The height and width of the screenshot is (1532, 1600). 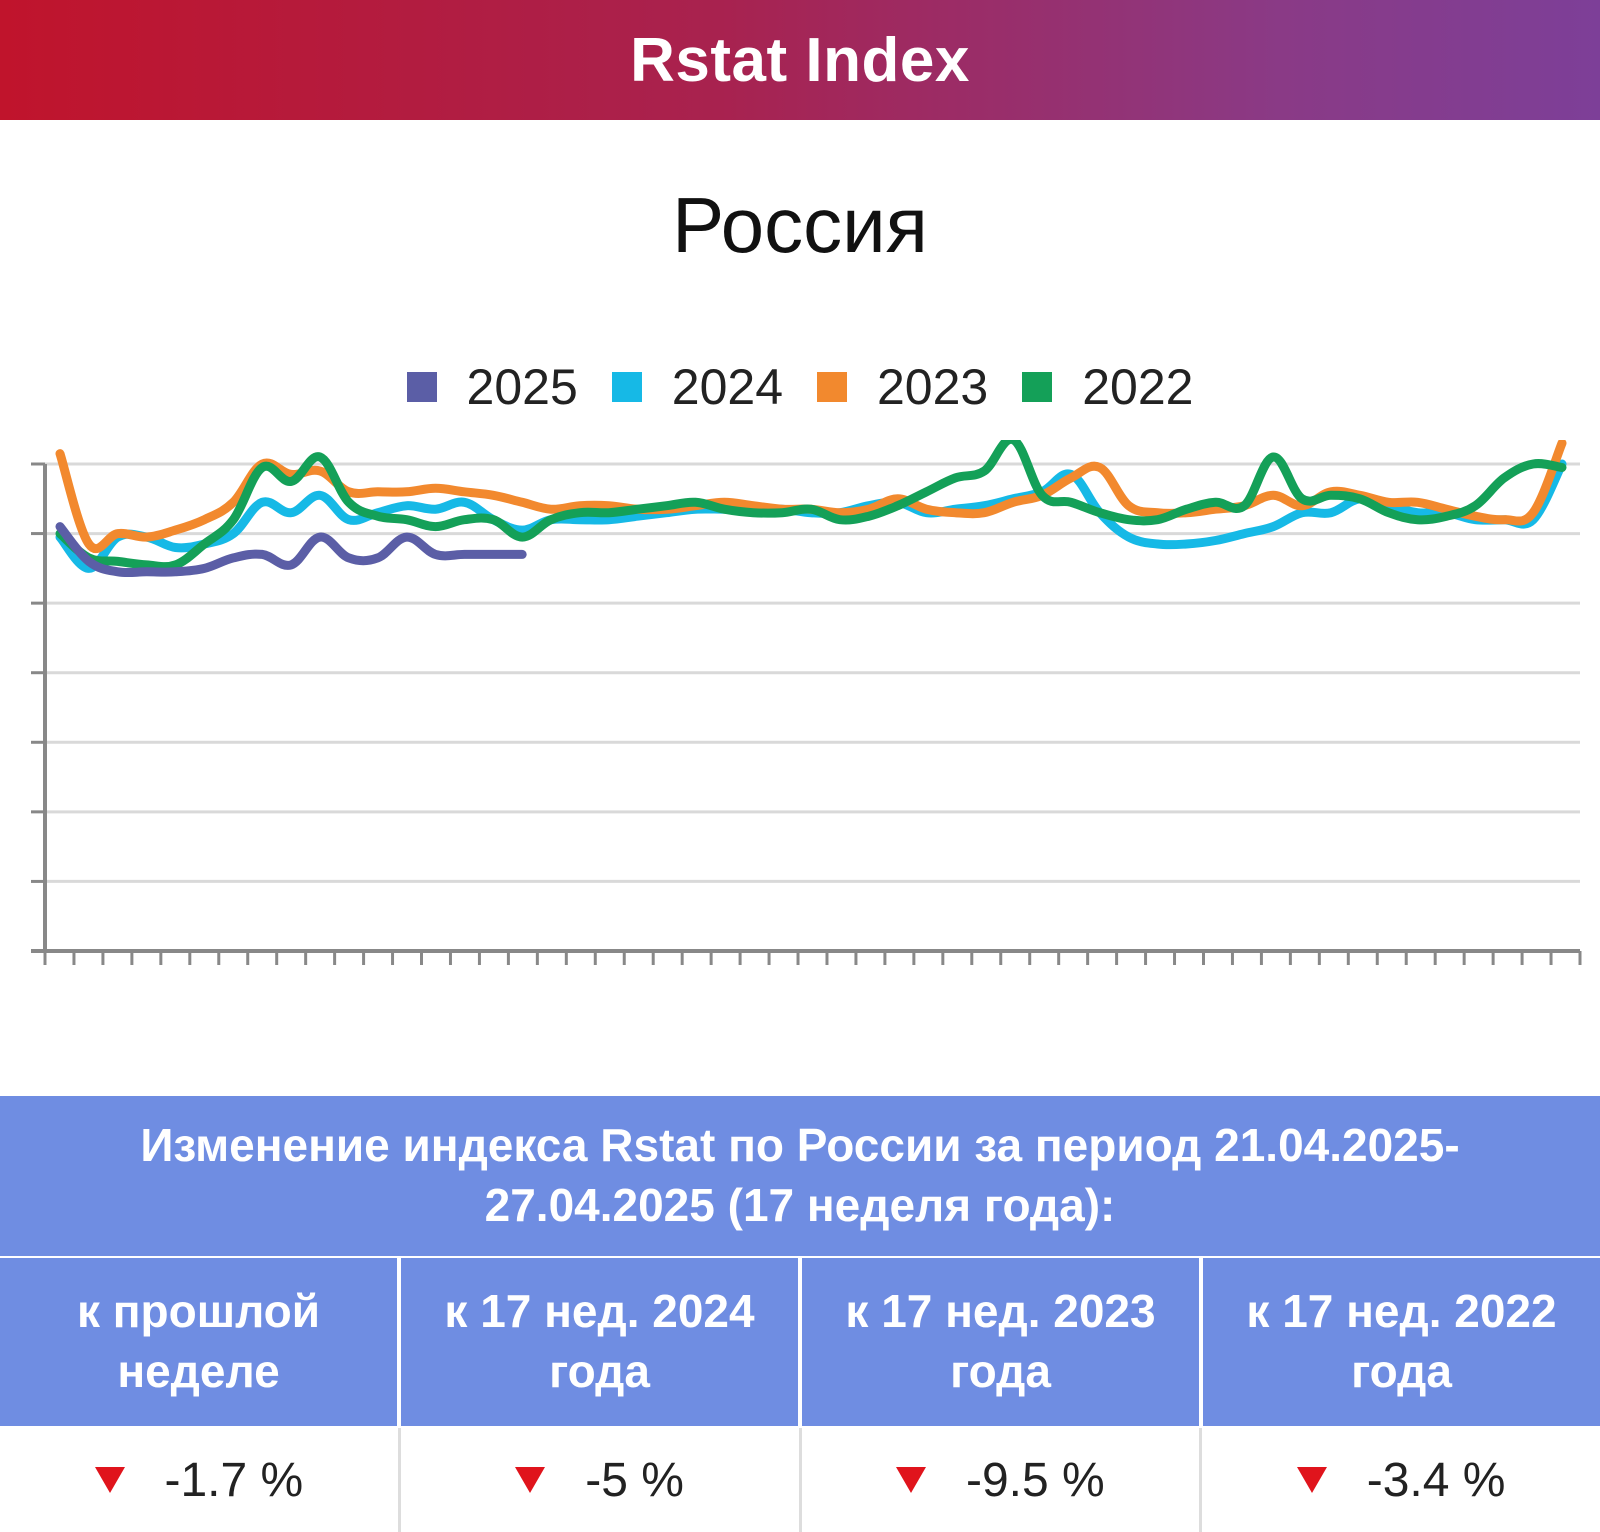 I want to click on summary-value-2023: -9.5 %, so click(x=1002, y=1480).